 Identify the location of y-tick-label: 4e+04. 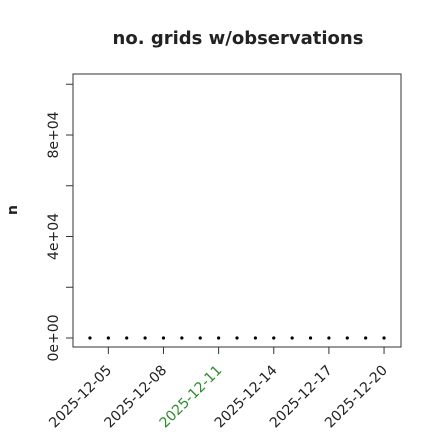
(54, 236).